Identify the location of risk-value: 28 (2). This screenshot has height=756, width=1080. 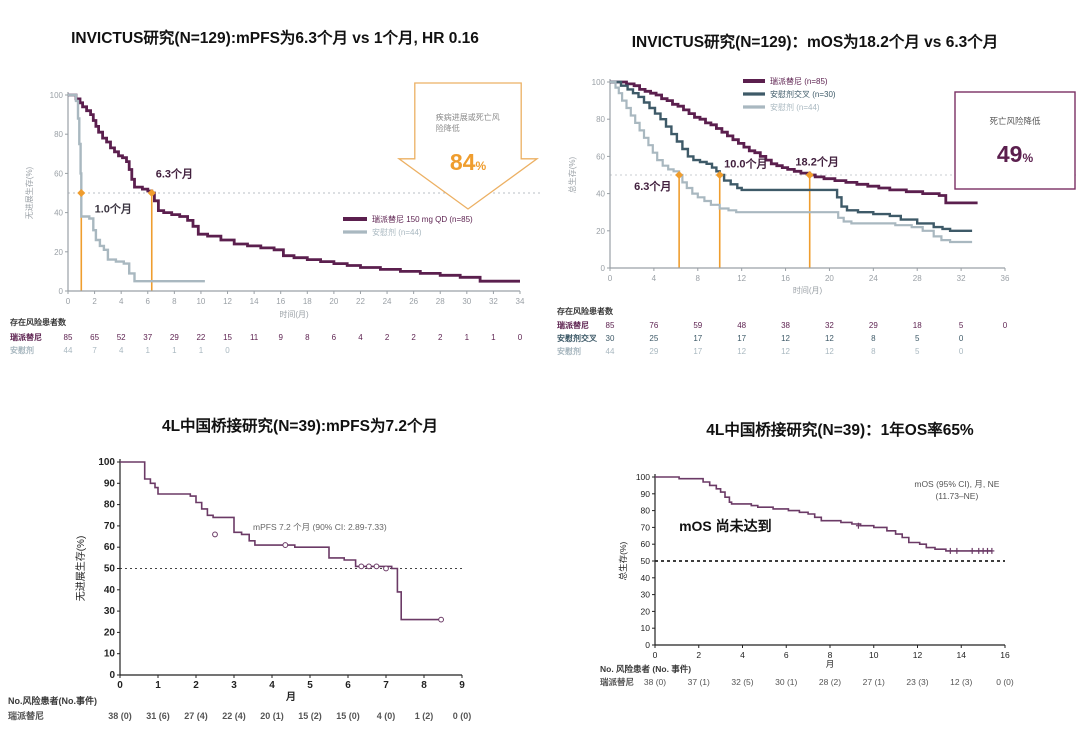
(830, 682).